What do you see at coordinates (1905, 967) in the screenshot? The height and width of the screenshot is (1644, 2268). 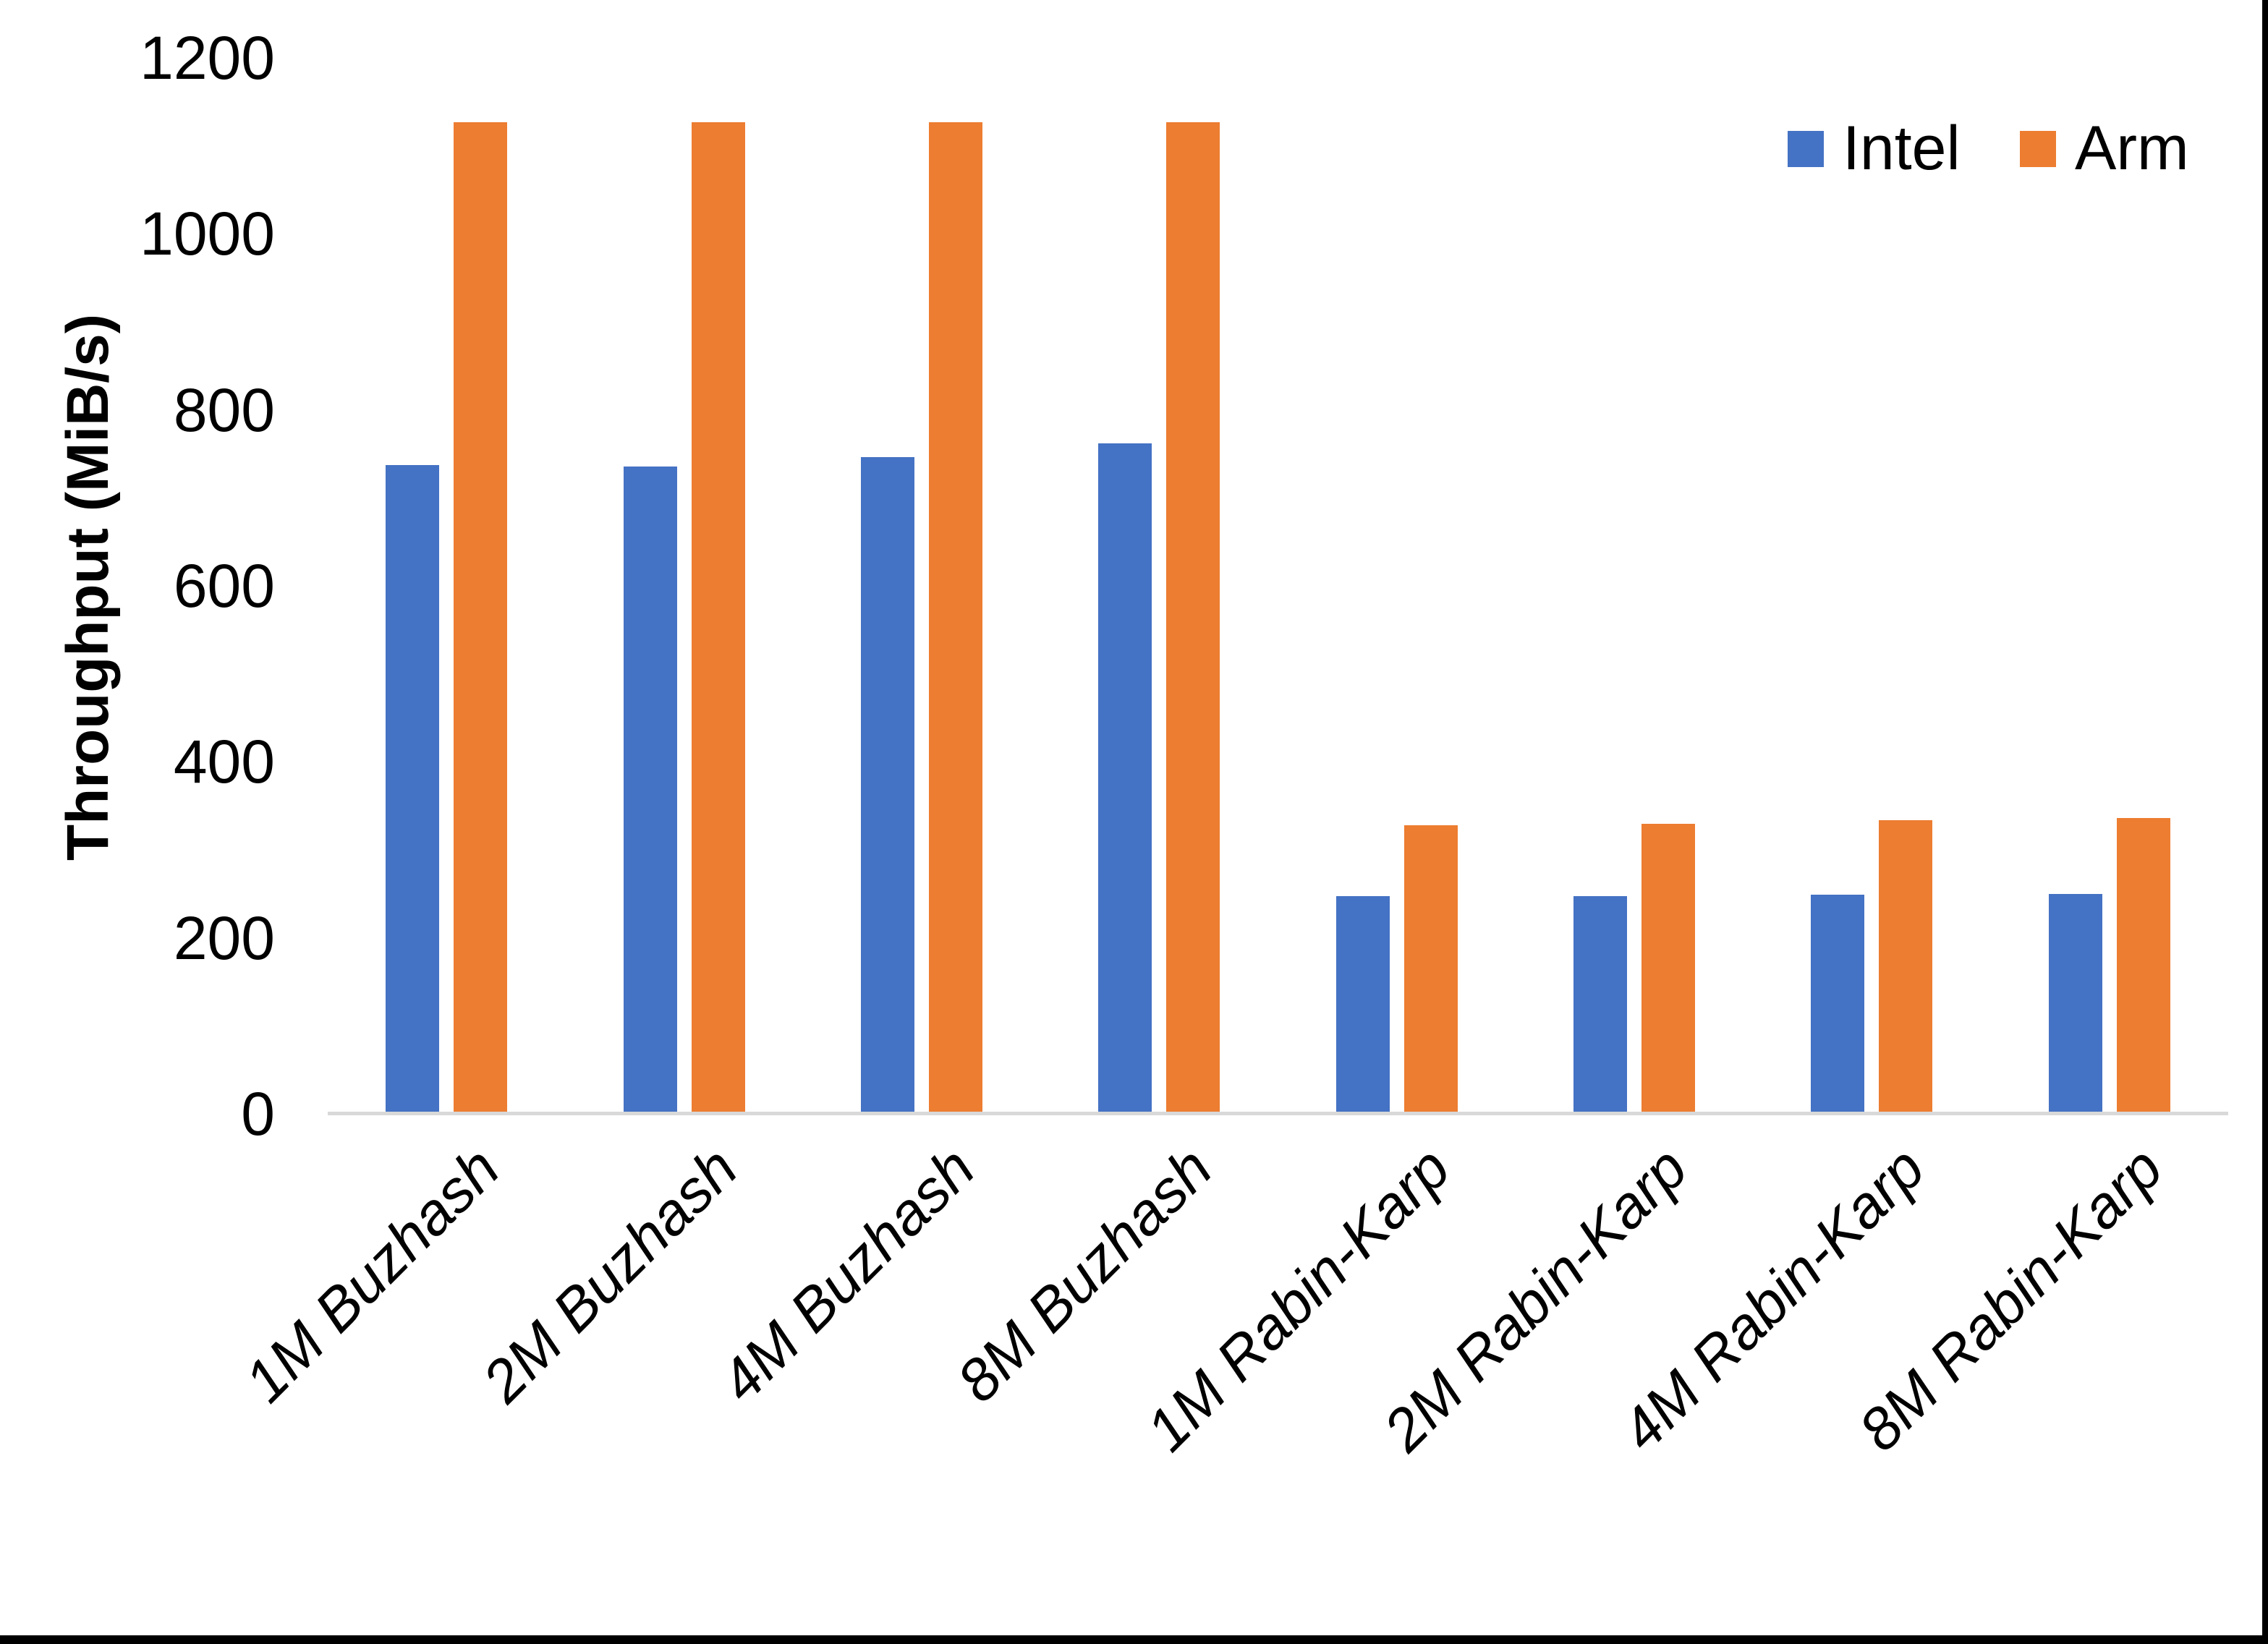 I see `bar-arm-4m-rabin-karp` at bounding box center [1905, 967].